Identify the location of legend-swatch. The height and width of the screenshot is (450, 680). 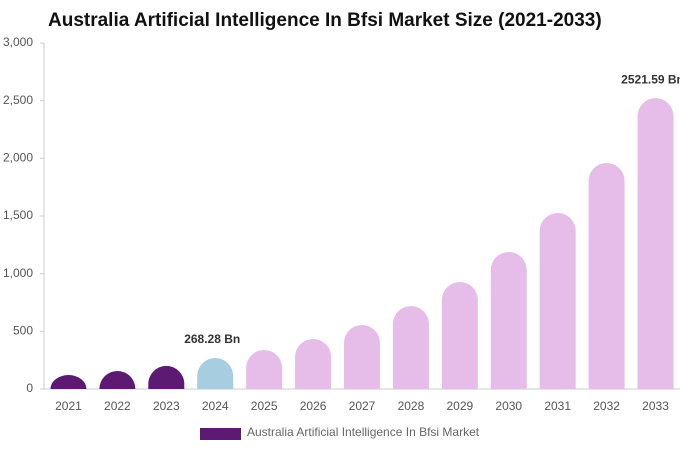
(220, 434).